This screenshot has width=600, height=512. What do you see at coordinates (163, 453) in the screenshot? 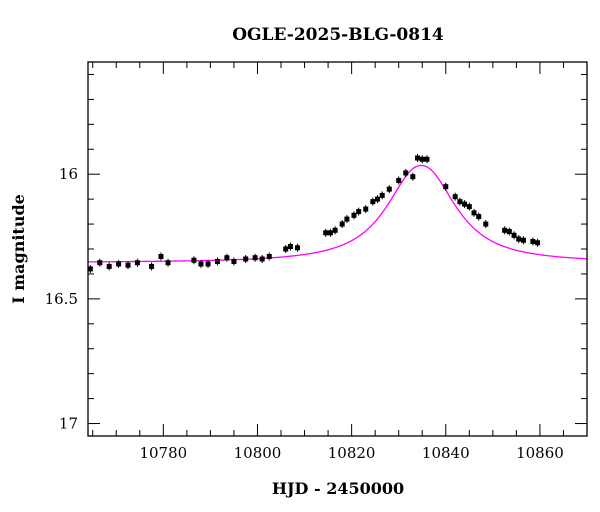
I see `x-tick-label: 10780` at bounding box center [163, 453].